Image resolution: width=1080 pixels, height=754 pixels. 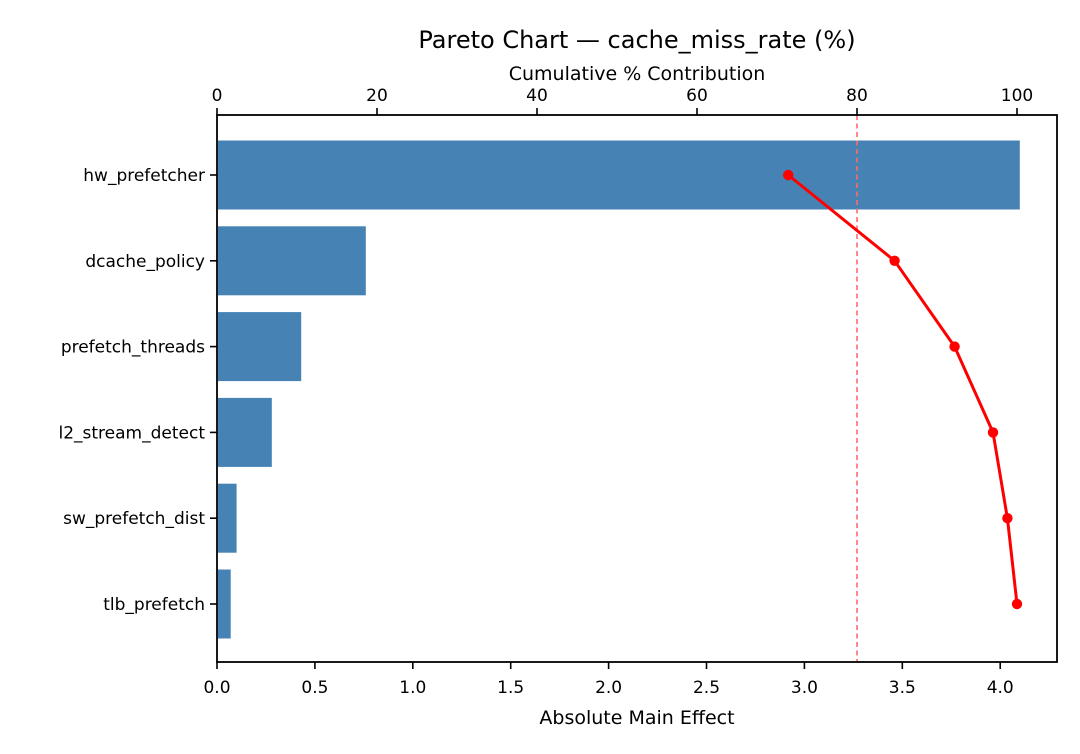 What do you see at coordinates (636, 40) in the screenshot?
I see `chart-title: Pareto Chart — cache_miss_rate (%)` at bounding box center [636, 40].